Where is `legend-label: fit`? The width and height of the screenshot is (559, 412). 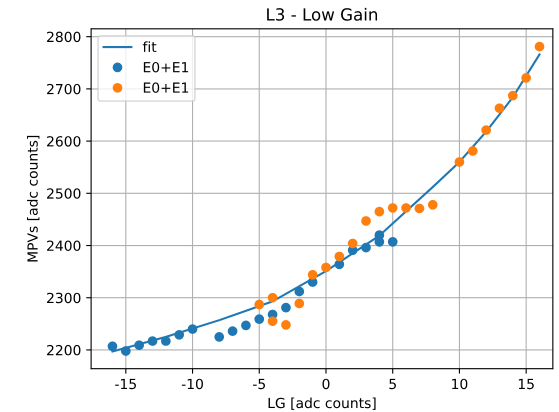 legend-label: fit is located at coordinates (149, 46).